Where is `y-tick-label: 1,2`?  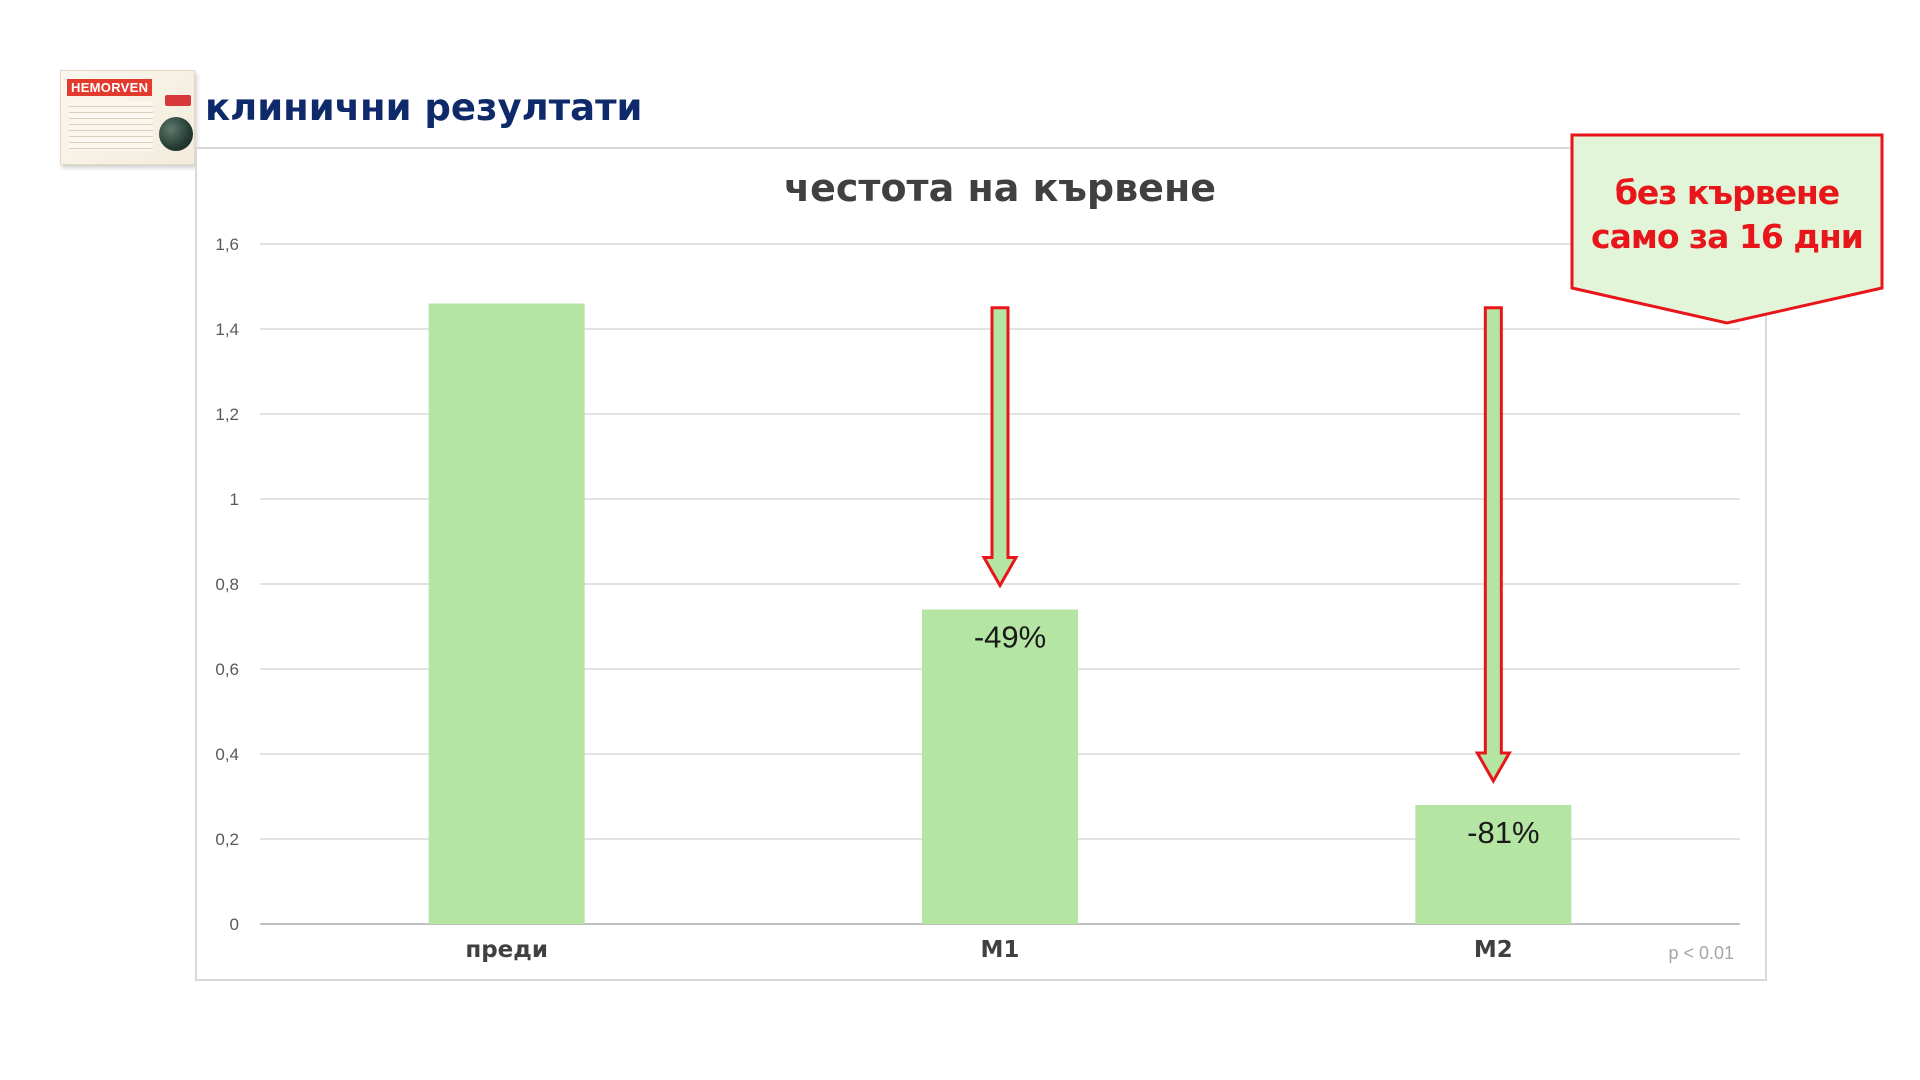
y-tick-label: 1,2 is located at coordinates (227, 414).